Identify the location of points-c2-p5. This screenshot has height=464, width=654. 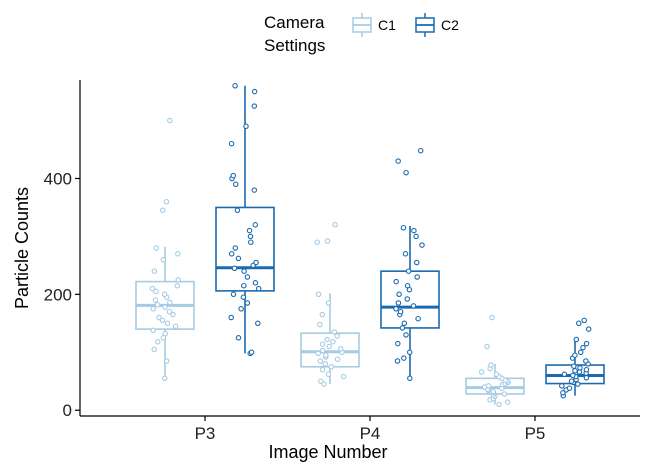
(575, 358).